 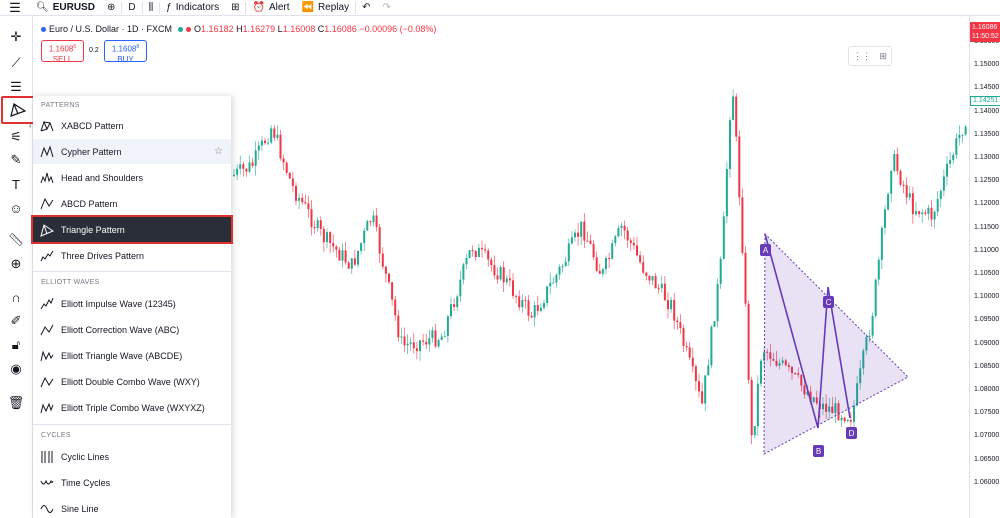 What do you see at coordinates (18, 110) in the screenshot?
I see `patterns-tool` at bounding box center [18, 110].